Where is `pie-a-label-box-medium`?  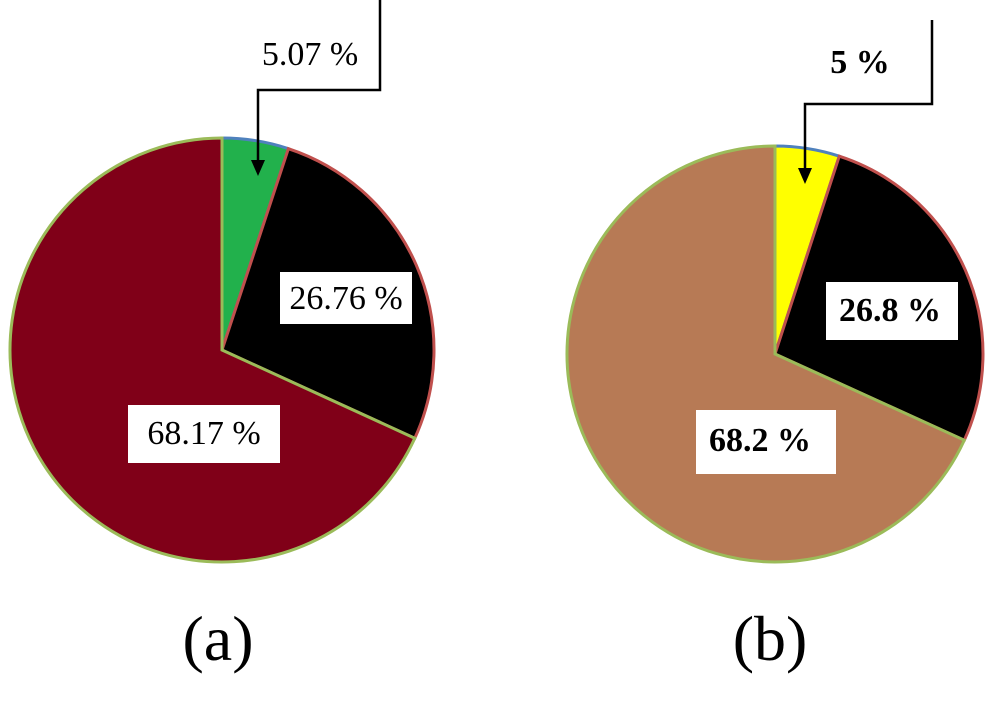
pie-a-label-box-medium is located at coordinates (346, 298).